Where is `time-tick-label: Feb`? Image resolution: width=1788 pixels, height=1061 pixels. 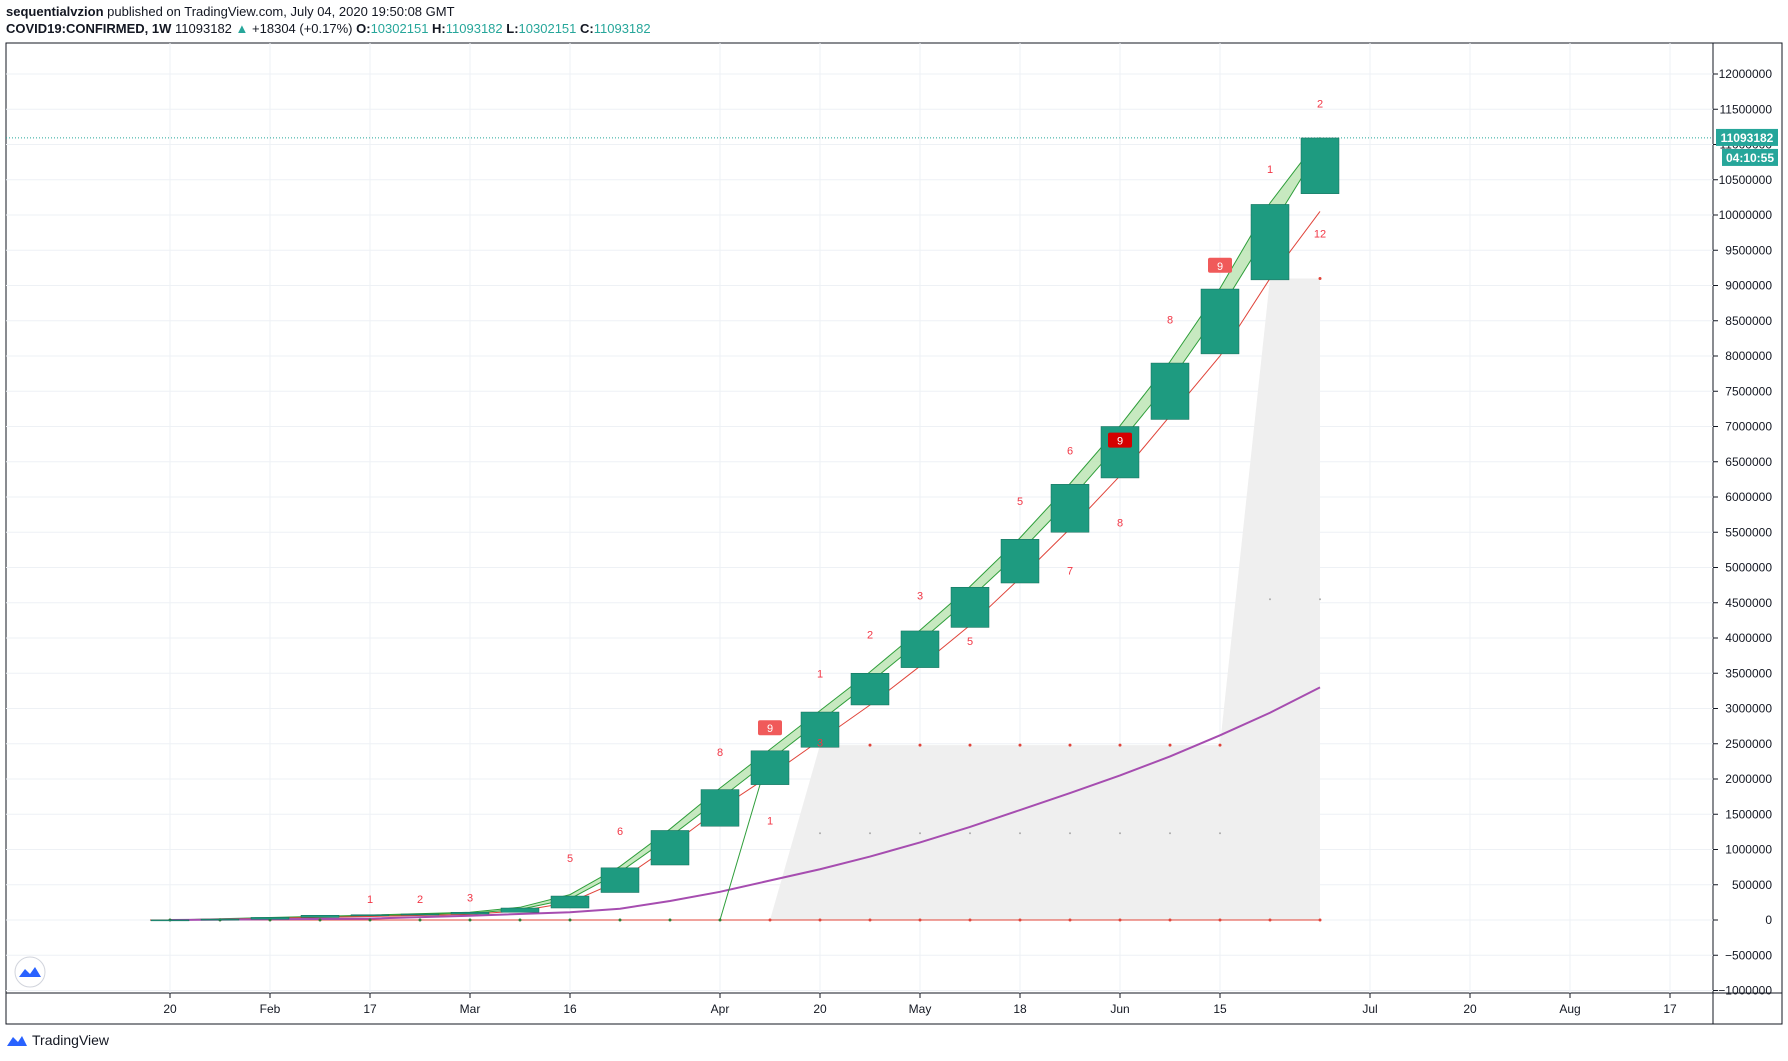 time-tick-label: Feb is located at coordinates (270, 1009).